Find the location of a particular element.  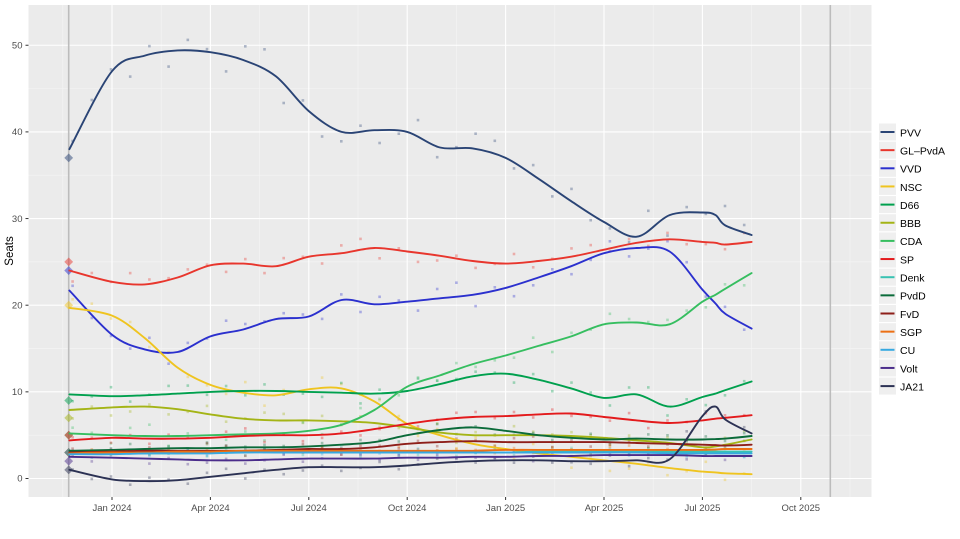

legend-item-CDA: CDA is located at coordinates (900, 241).